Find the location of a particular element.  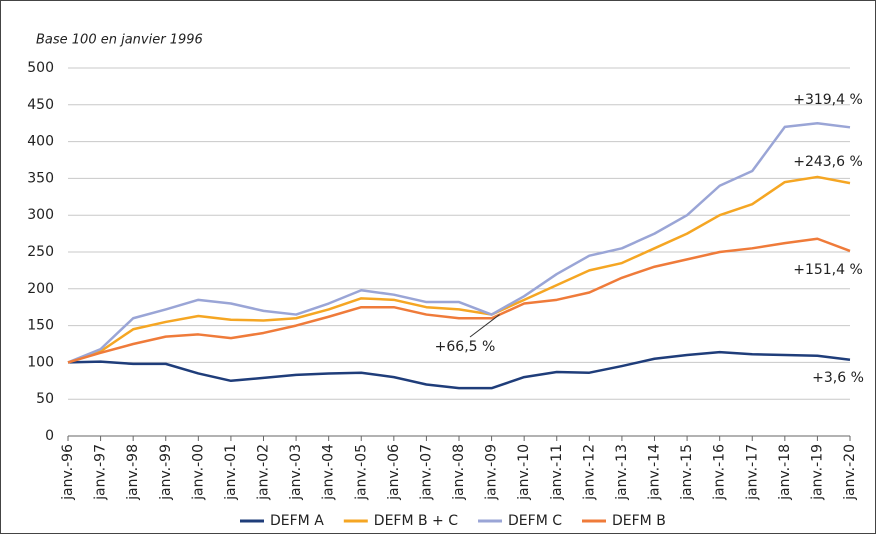

y-tick-label: 500 is located at coordinates (40, 68).